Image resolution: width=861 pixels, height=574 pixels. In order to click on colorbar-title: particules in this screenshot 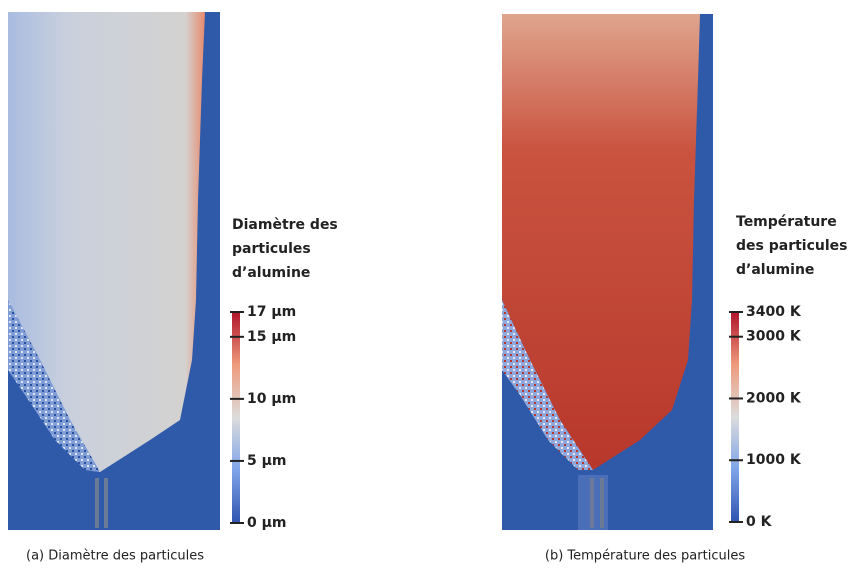, I will do `click(271, 249)`.